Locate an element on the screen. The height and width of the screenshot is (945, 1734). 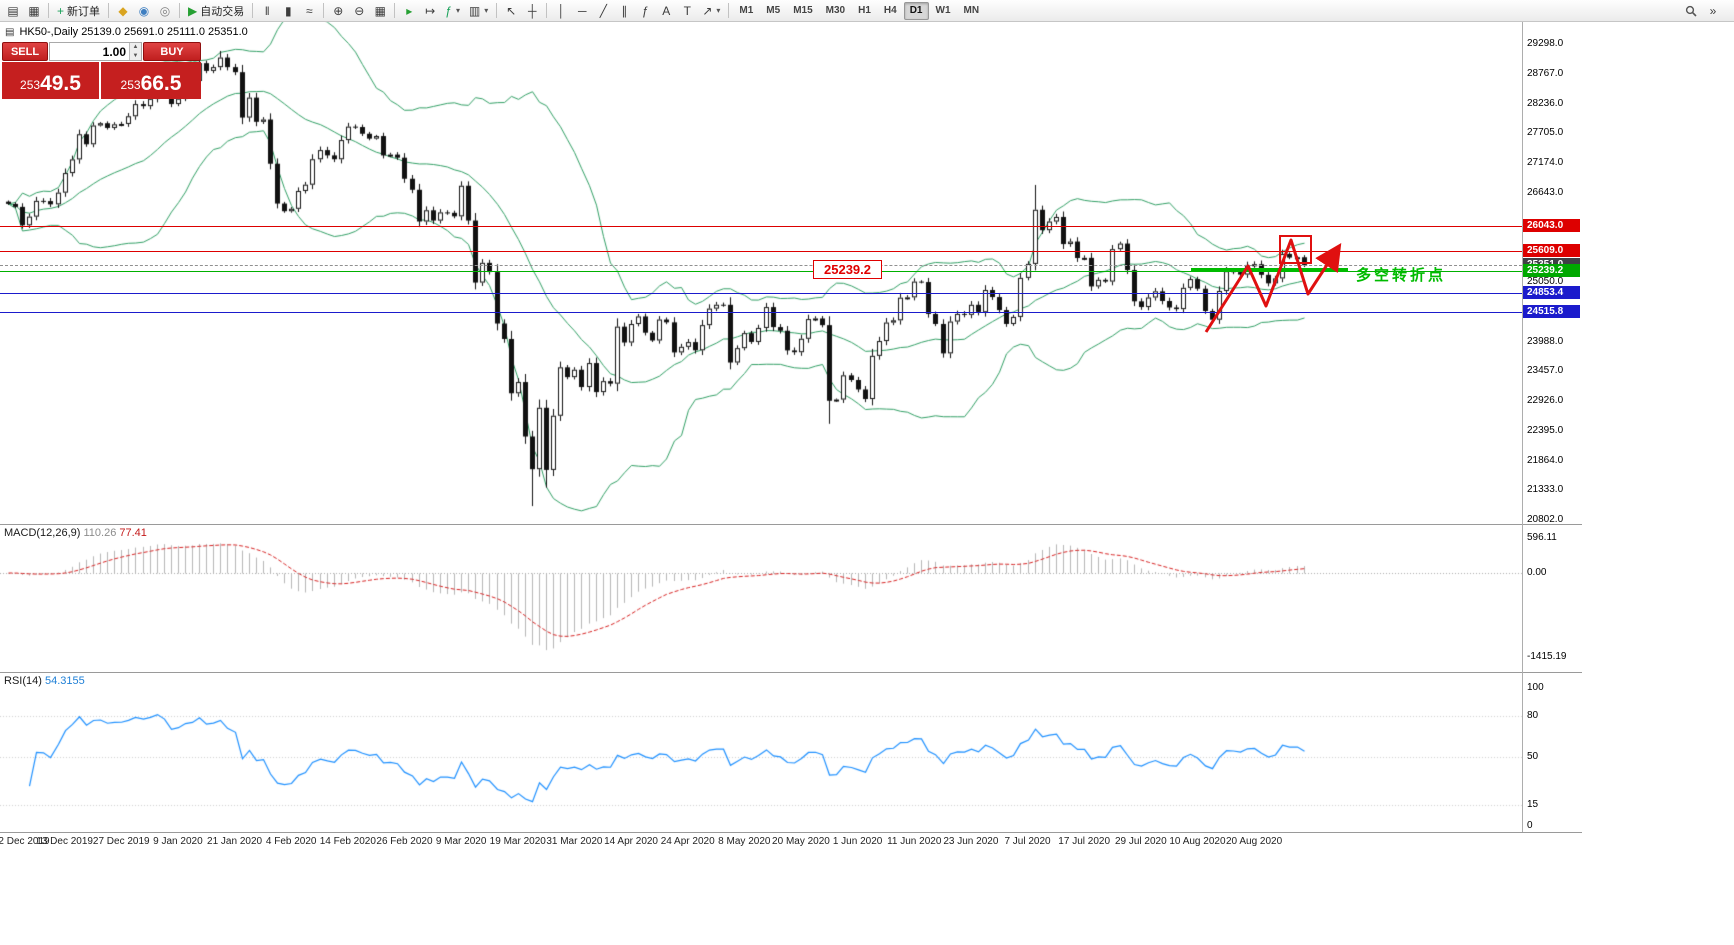
horizontal-line-icon: ─ is located at coordinates (582, 10).